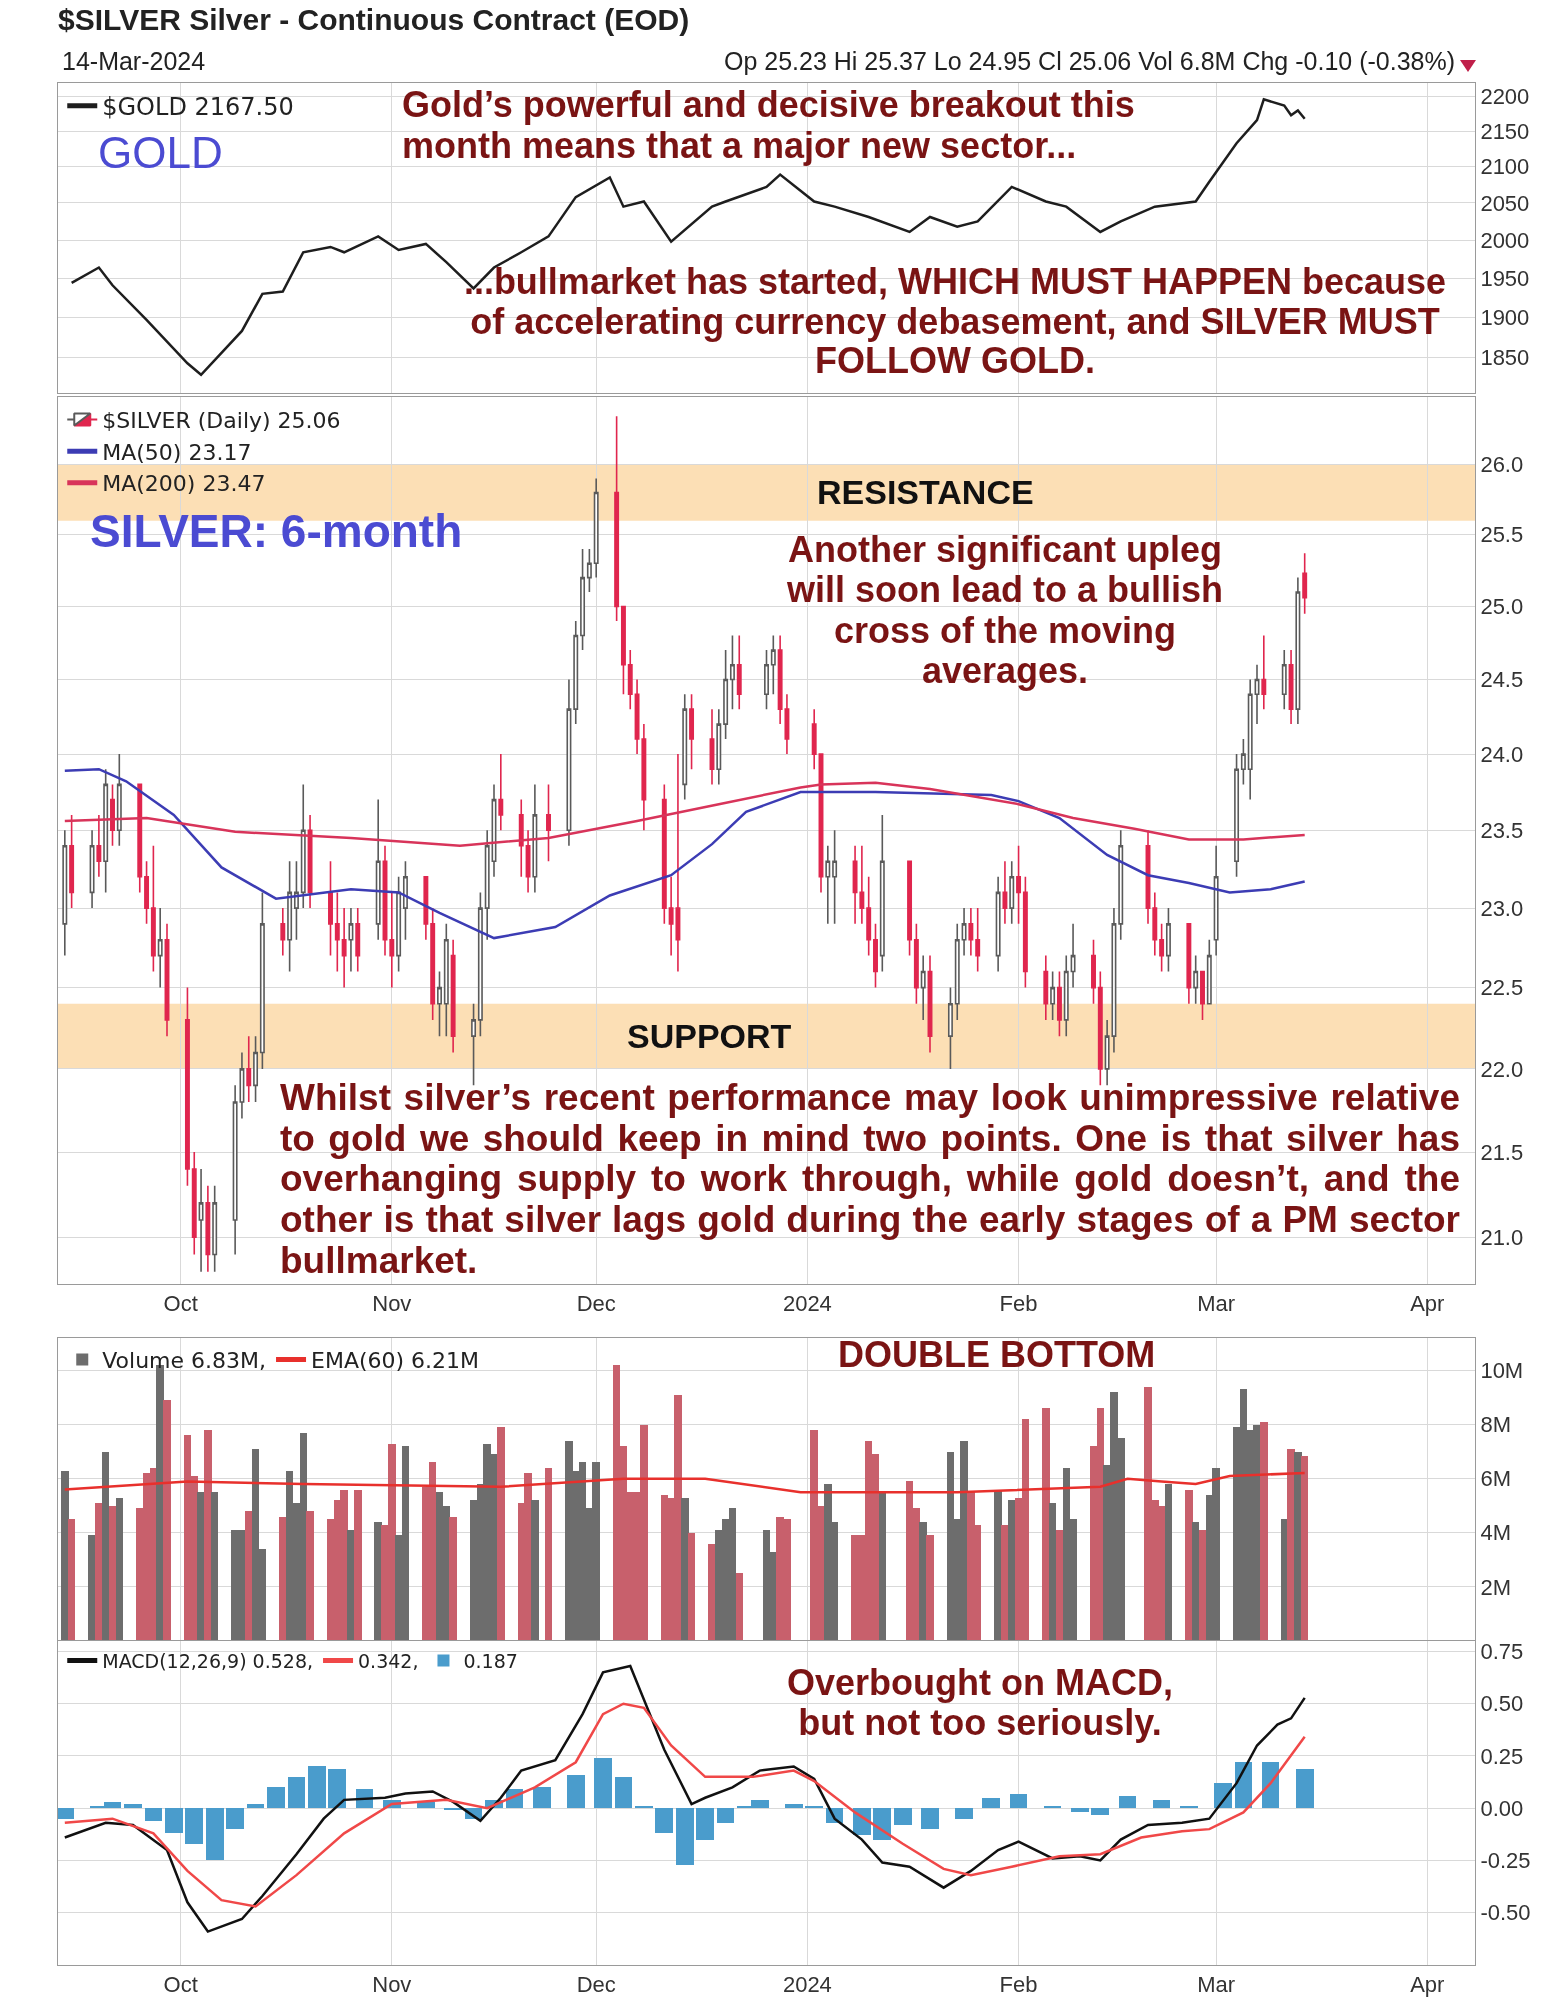 The height and width of the screenshot is (2007, 1564). Describe the element at coordinates (1502, 1069) in the screenshot. I see `y-tick-label: 22.0` at that location.